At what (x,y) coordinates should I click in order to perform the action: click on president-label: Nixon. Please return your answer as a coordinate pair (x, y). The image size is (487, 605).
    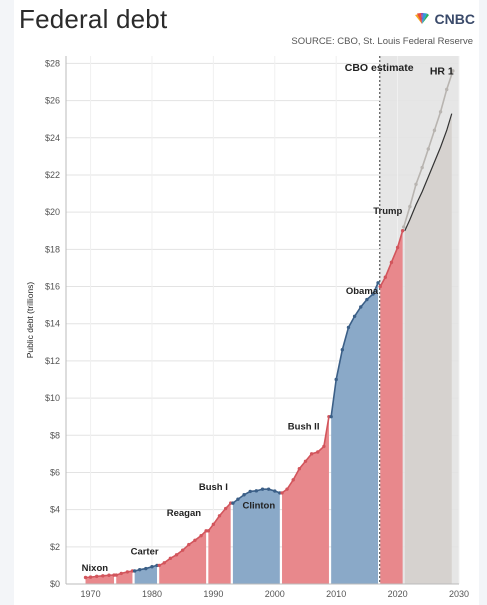
    Looking at the image, I should click on (95, 568).